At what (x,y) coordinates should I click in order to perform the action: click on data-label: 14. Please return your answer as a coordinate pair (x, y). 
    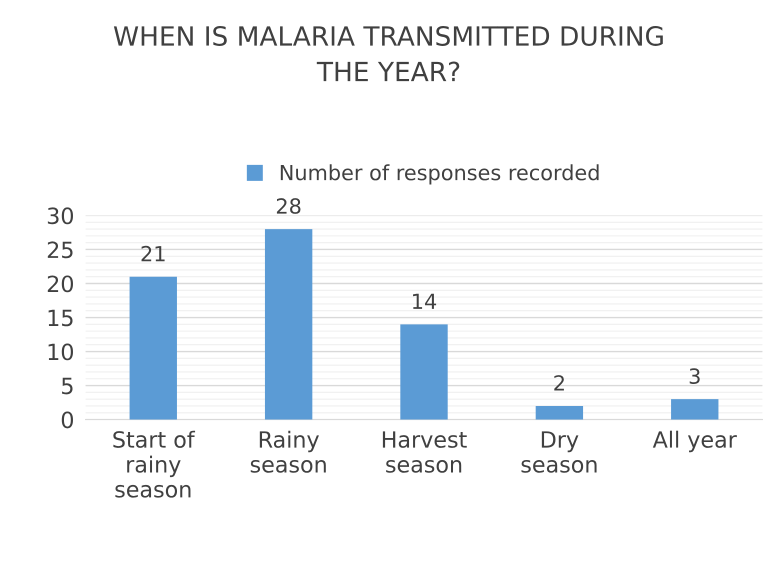
    Looking at the image, I should click on (424, 301).